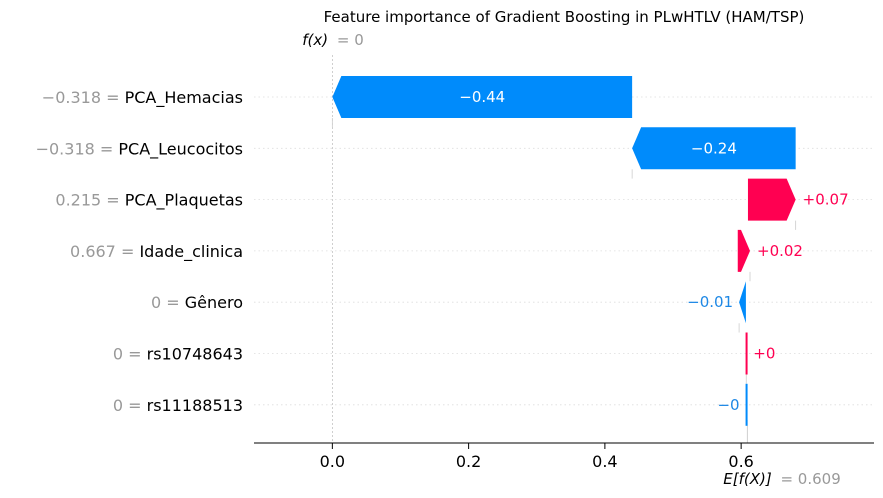 This screenshot has width=883, height=498. What do you see at coordinates (180, 149) in the screenshot?
I see `feature-name: PCA_Leucocitos` at bounding box center [180, 149].